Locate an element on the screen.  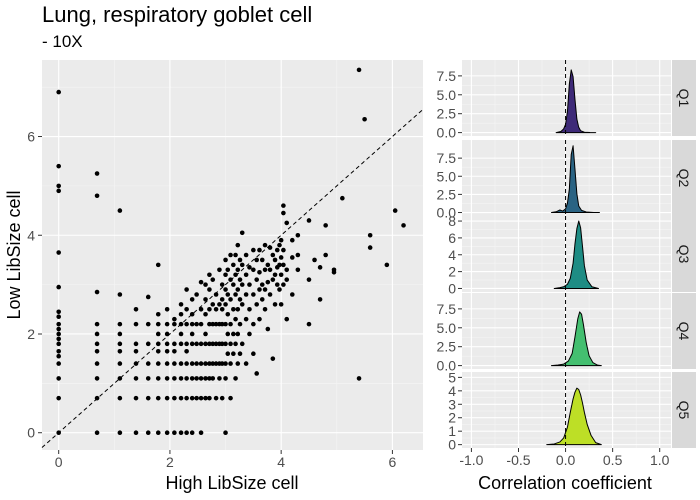
density-y-tick-label: 7.5 is located at coordinates (447, 76).